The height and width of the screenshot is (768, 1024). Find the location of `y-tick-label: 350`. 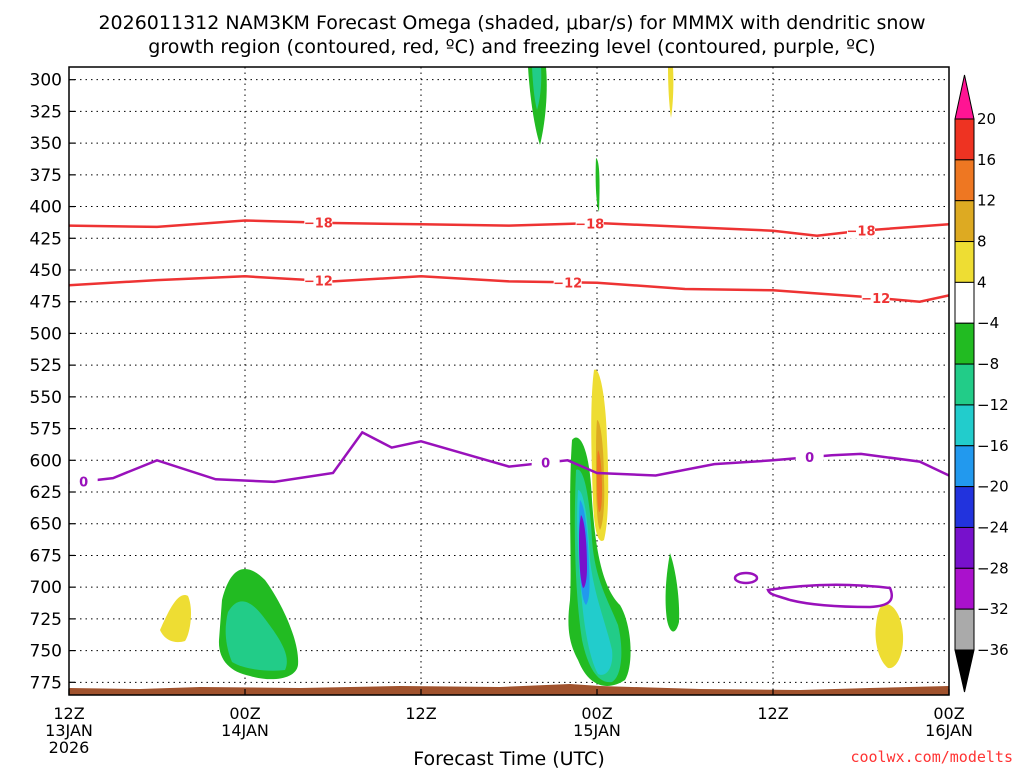

y-tick-label: 350 is located at coordinates (46, 144).